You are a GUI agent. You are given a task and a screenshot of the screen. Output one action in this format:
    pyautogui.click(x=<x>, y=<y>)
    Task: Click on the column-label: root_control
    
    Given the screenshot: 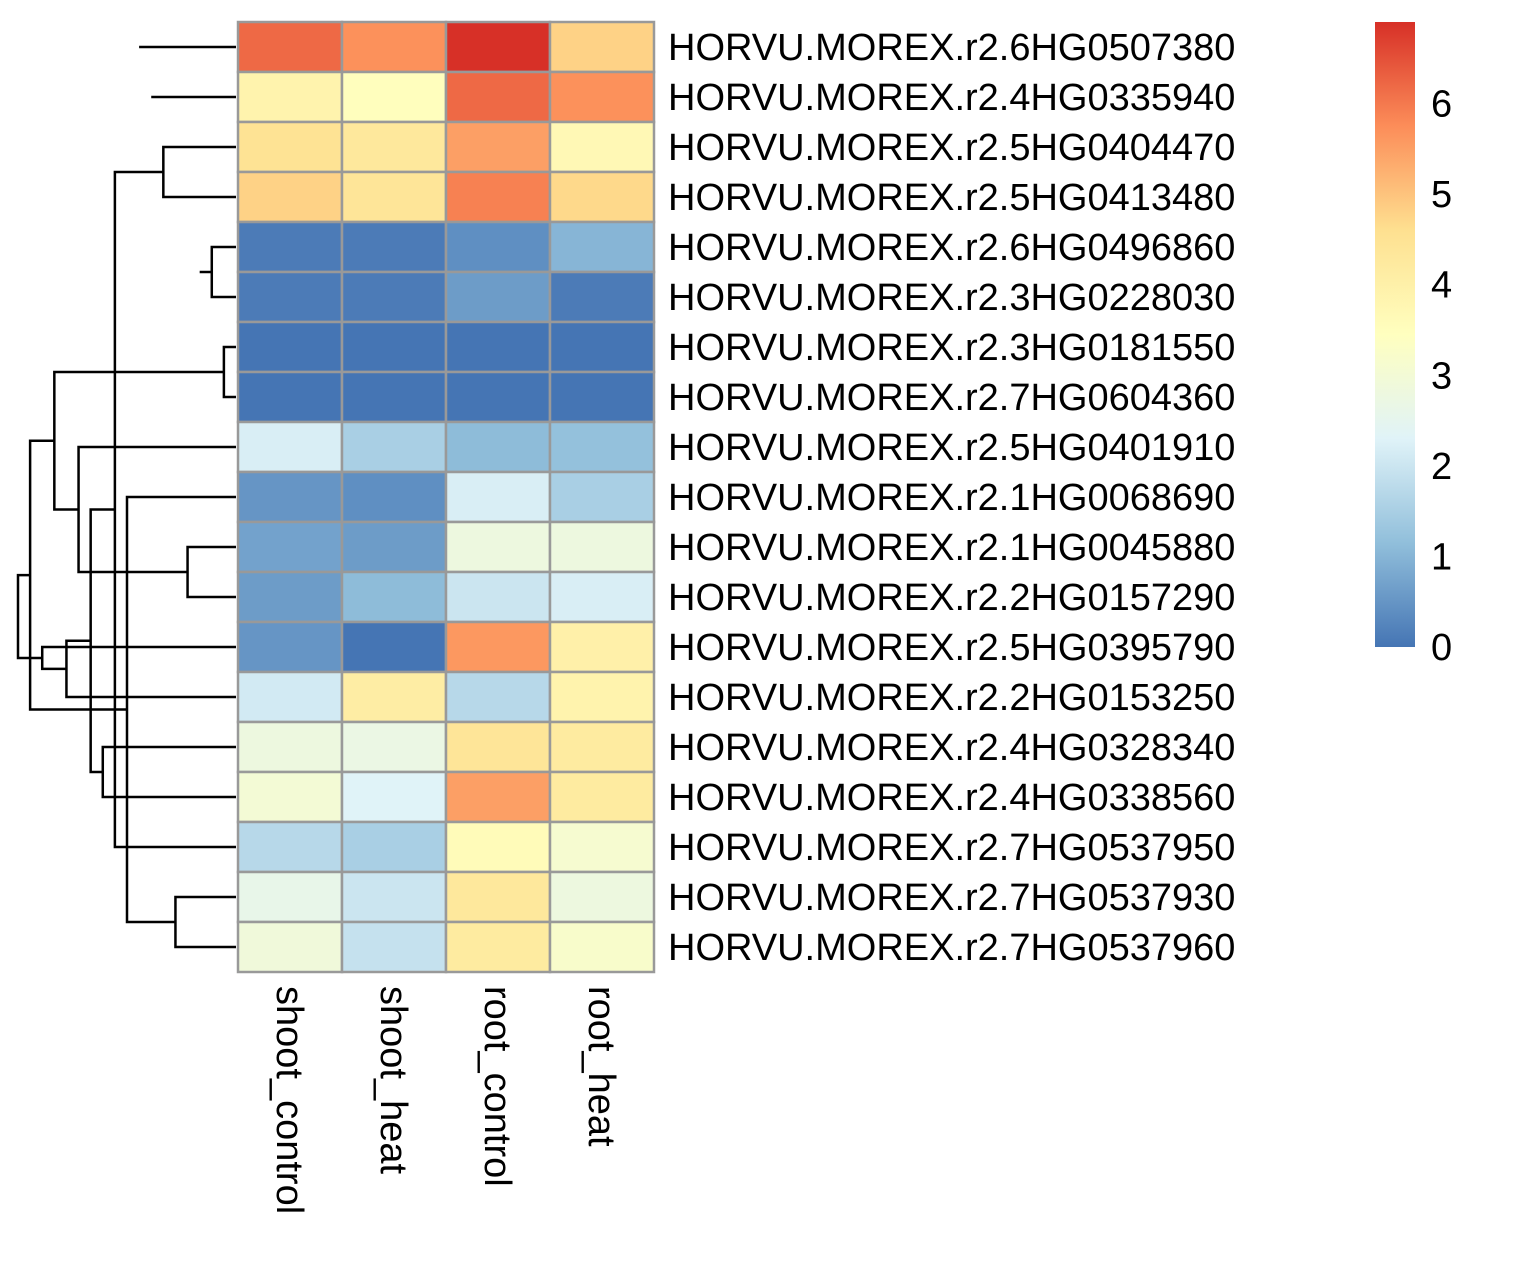 What is the action you would take?
    pyautogui.click(x=497, y=1086)
    